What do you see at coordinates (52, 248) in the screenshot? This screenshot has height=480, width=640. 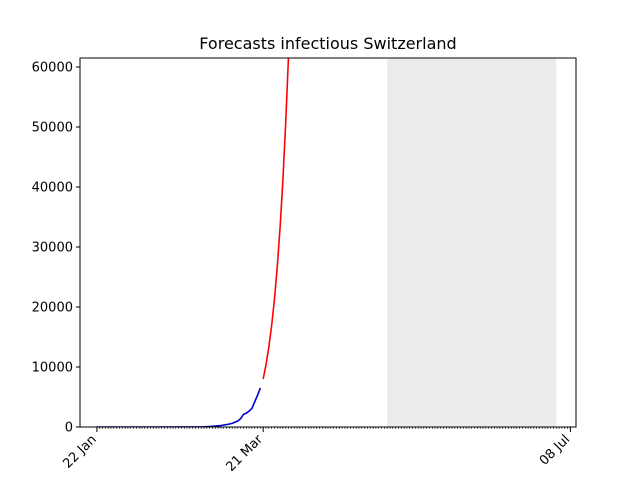 I see `y-tick-label: 30000` at bounding box center [52, 248].